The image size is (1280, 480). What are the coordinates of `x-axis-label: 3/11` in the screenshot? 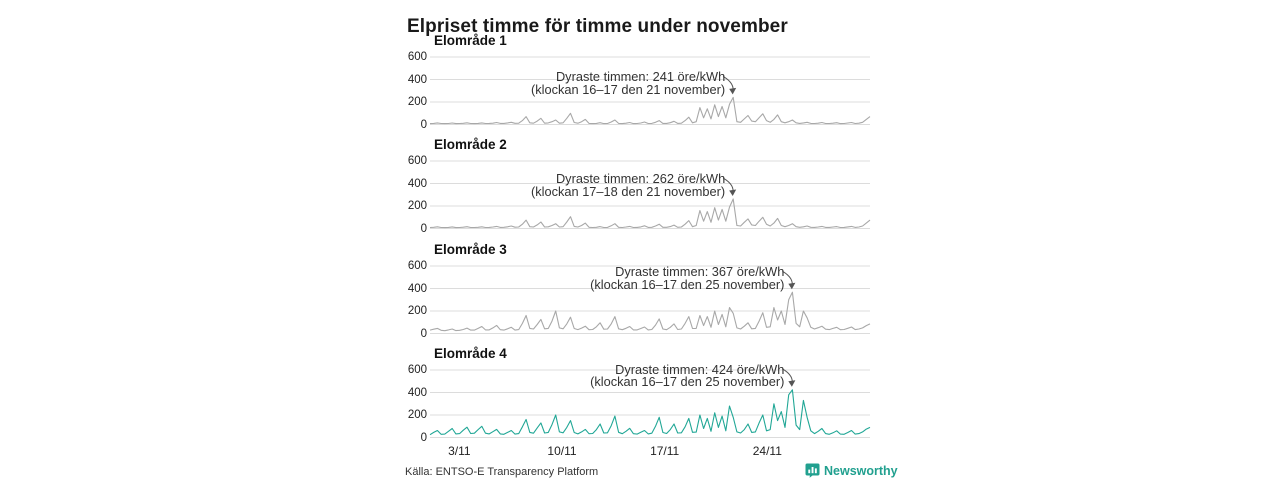 It's located at (459, 451).